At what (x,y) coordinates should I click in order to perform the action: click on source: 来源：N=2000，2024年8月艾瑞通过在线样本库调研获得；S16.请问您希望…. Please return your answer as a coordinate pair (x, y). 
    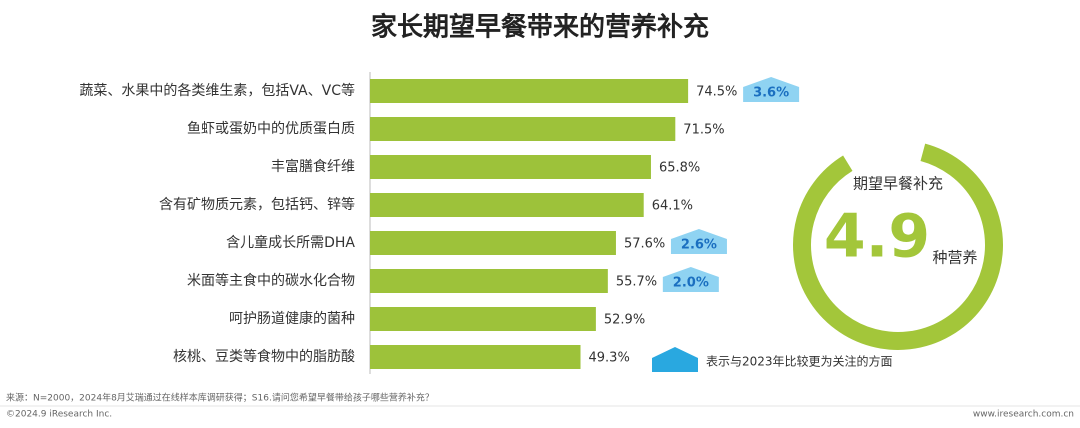
    Looking at the image, I should click on (220, 398).